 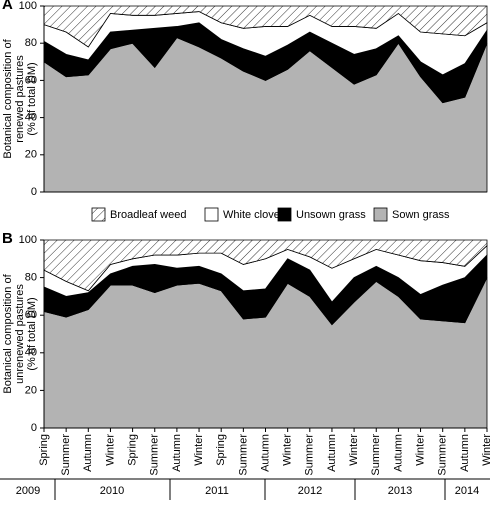 What do you see at coordinates (20, 99) in the screenshot?
I see `y-axis-label: renewed pastures` at bounding box center [20, 99].